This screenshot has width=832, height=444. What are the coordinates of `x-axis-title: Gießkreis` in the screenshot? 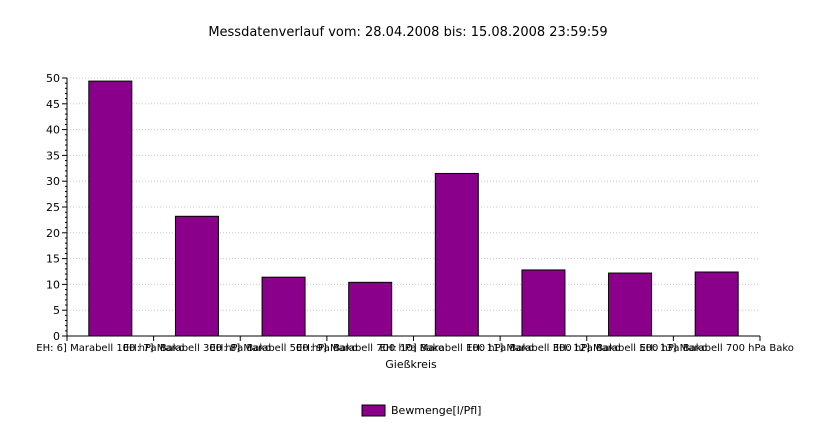 It's located at (411, 364).